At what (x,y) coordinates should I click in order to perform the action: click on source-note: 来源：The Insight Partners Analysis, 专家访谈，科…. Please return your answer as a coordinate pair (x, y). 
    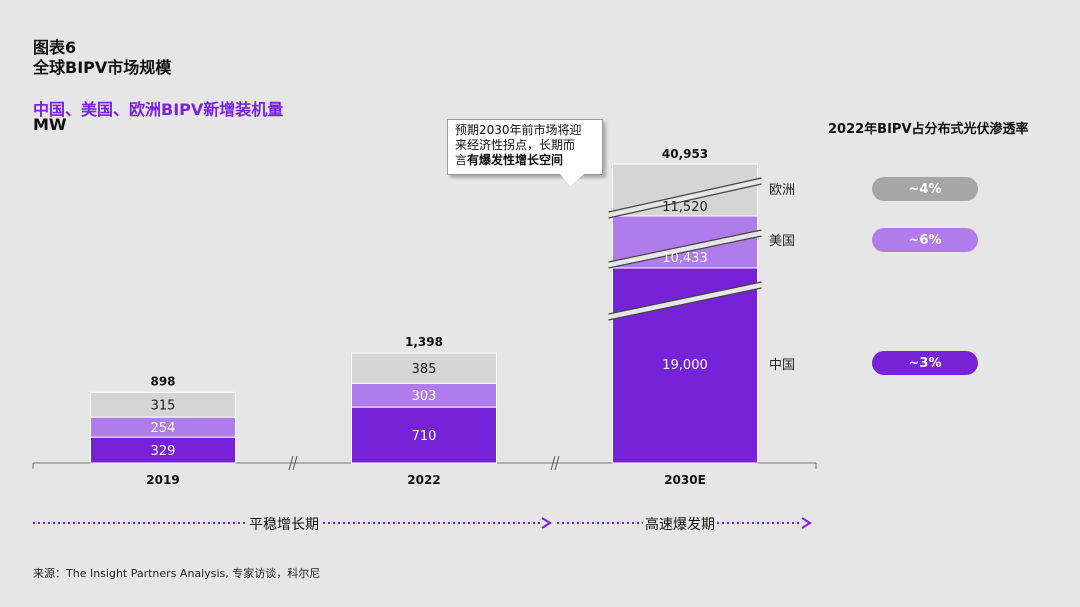
    Looking at the image, I should click on (177, 573).